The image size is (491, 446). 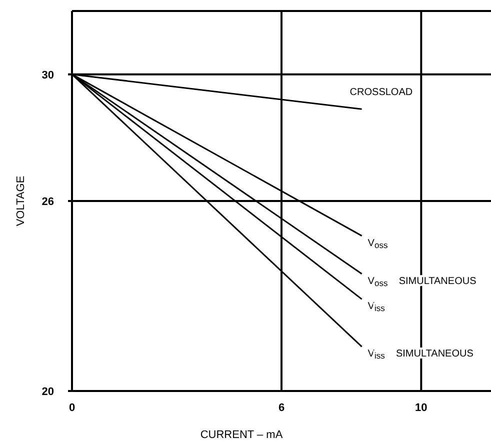 I want to click on x-axis-title: CURRENT – mA, so click(x=242, y=435).